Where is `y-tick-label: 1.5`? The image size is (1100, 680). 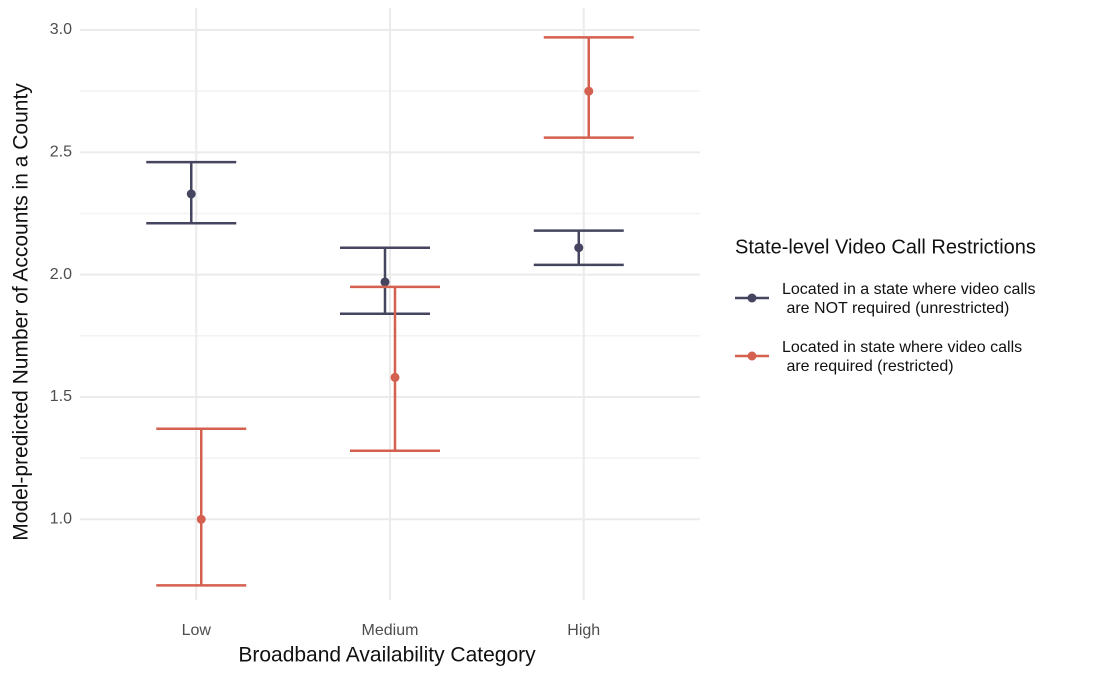
y-tick-label: 1.5 is located at coordinates (61, 396).